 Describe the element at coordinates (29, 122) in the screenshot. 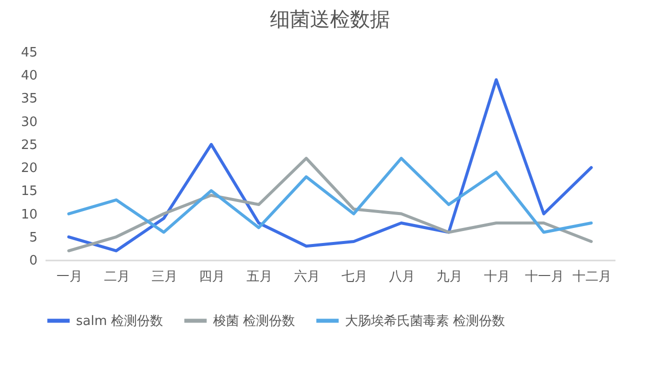

I see `y-tick-label: 30` at that location.